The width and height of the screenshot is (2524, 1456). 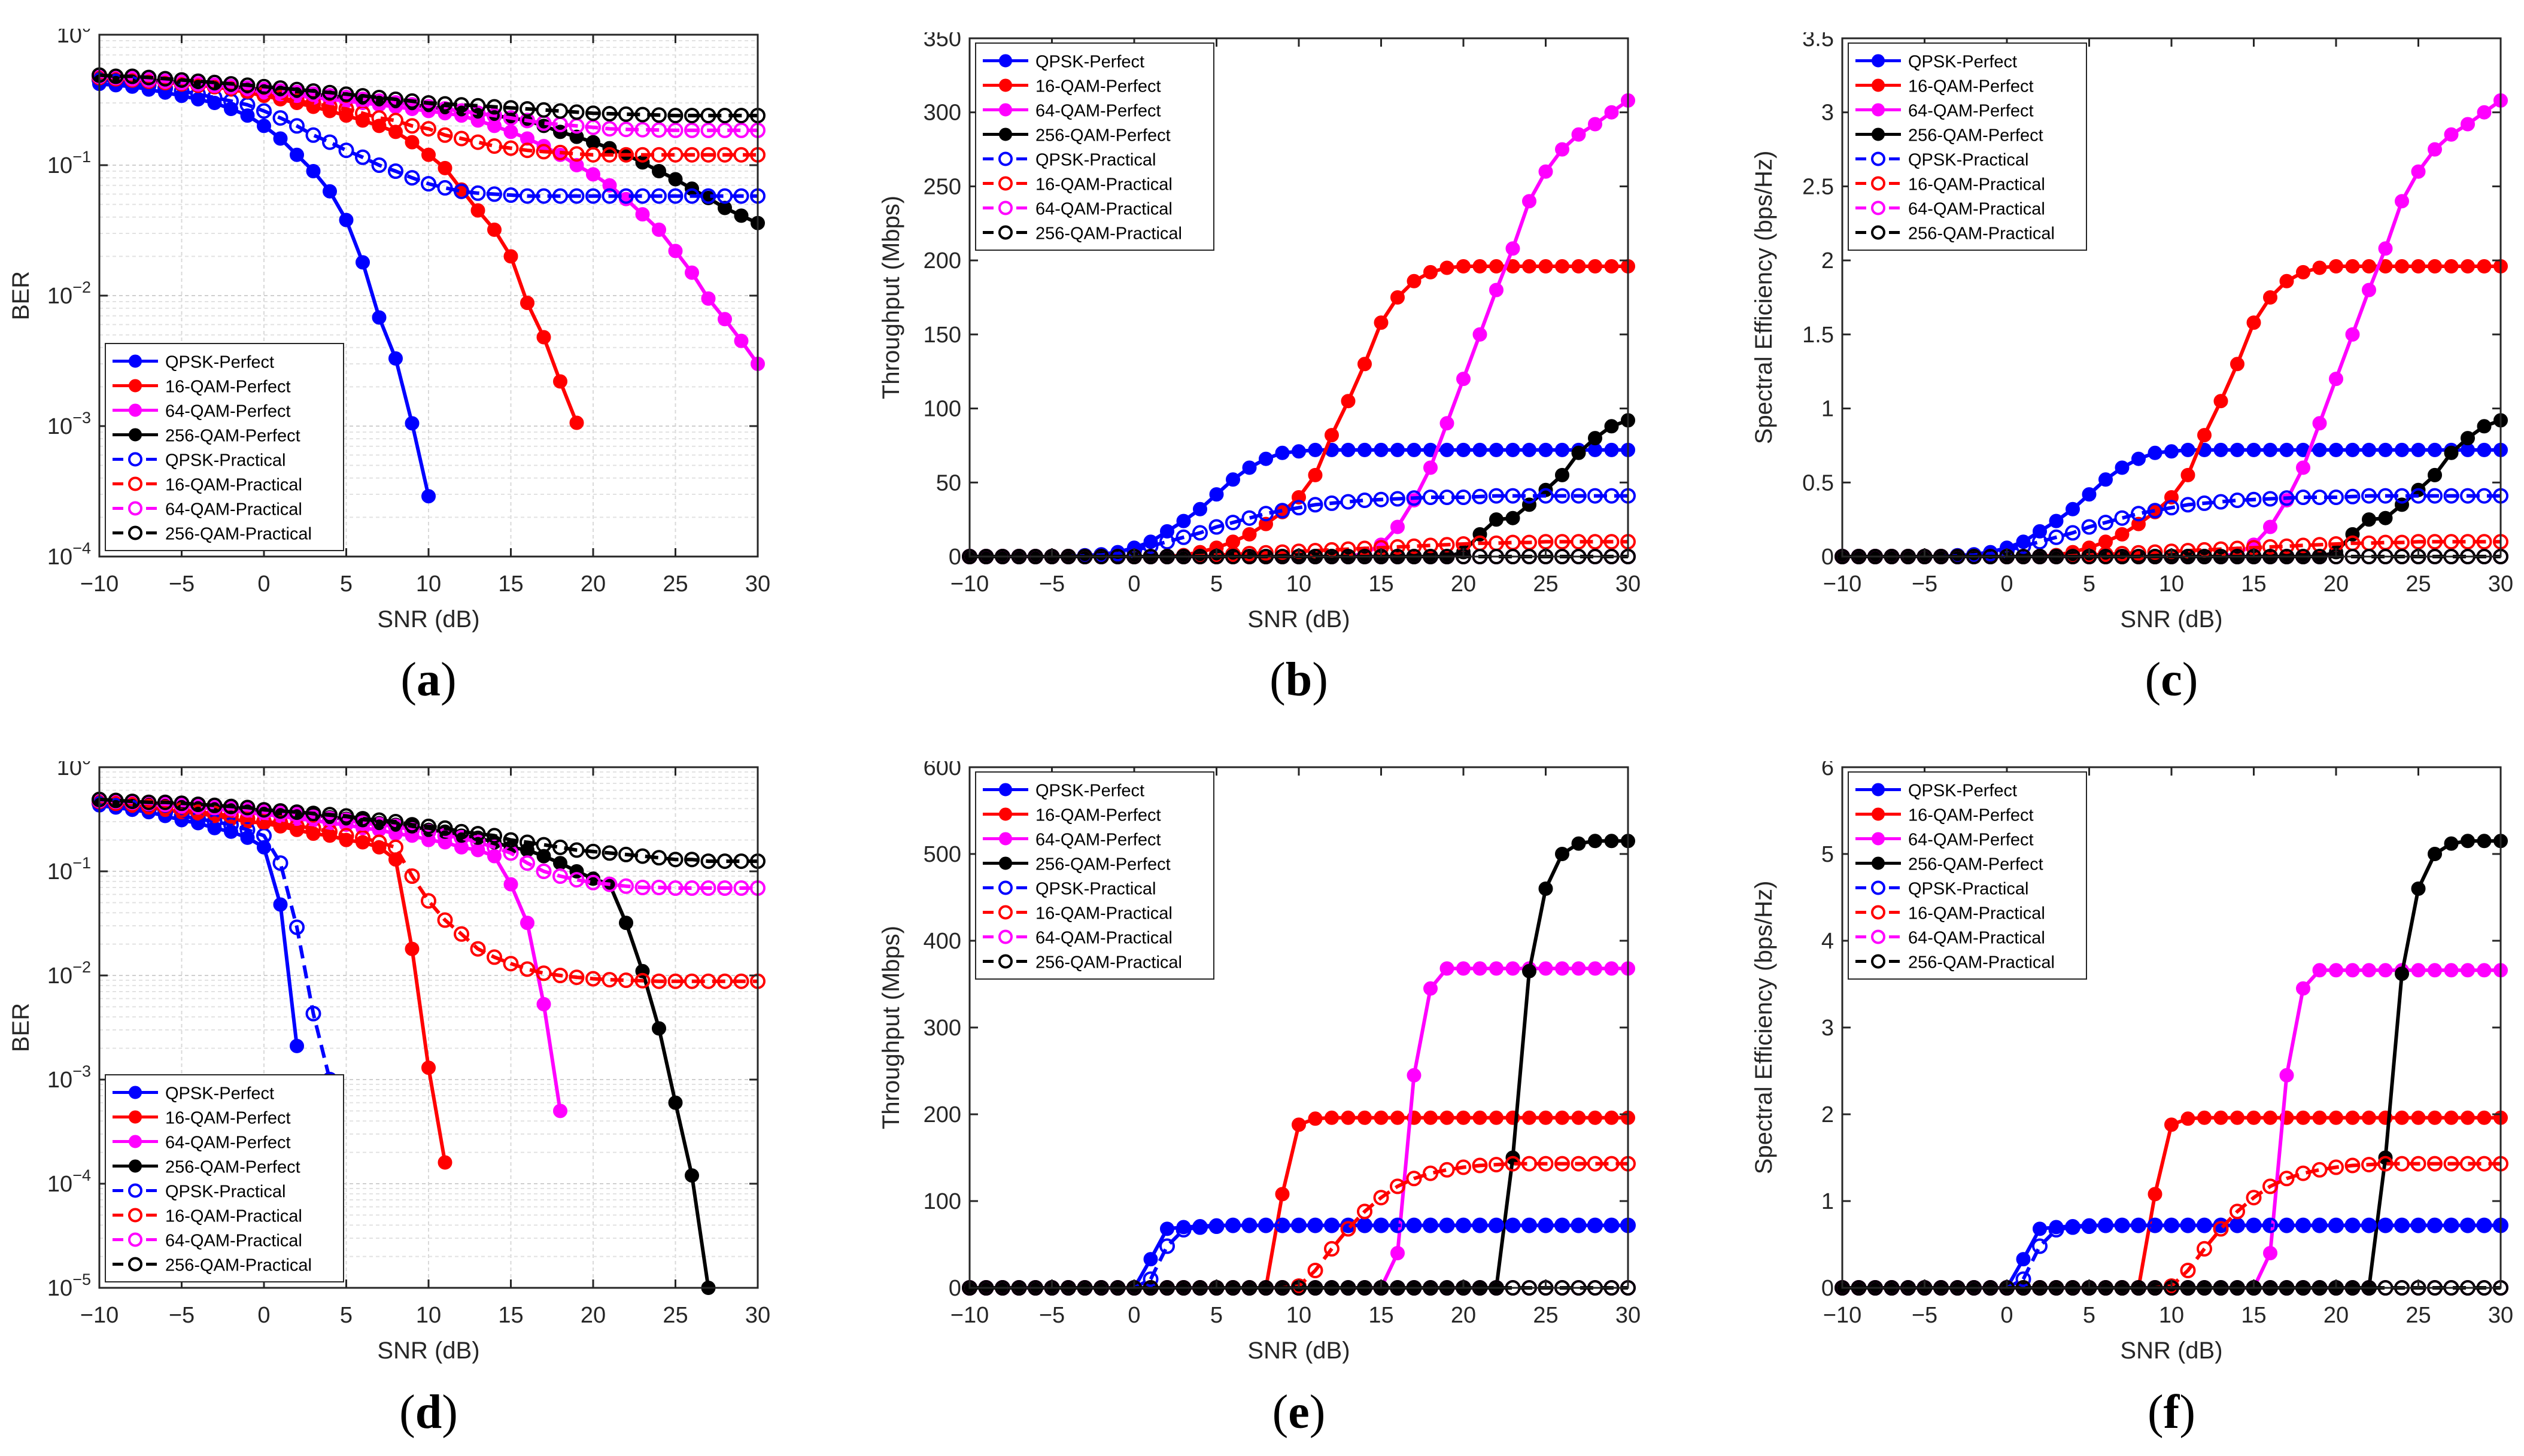 I want to click on legend-item: 64-QAM-Perfect, so click(x=1072, y=111).